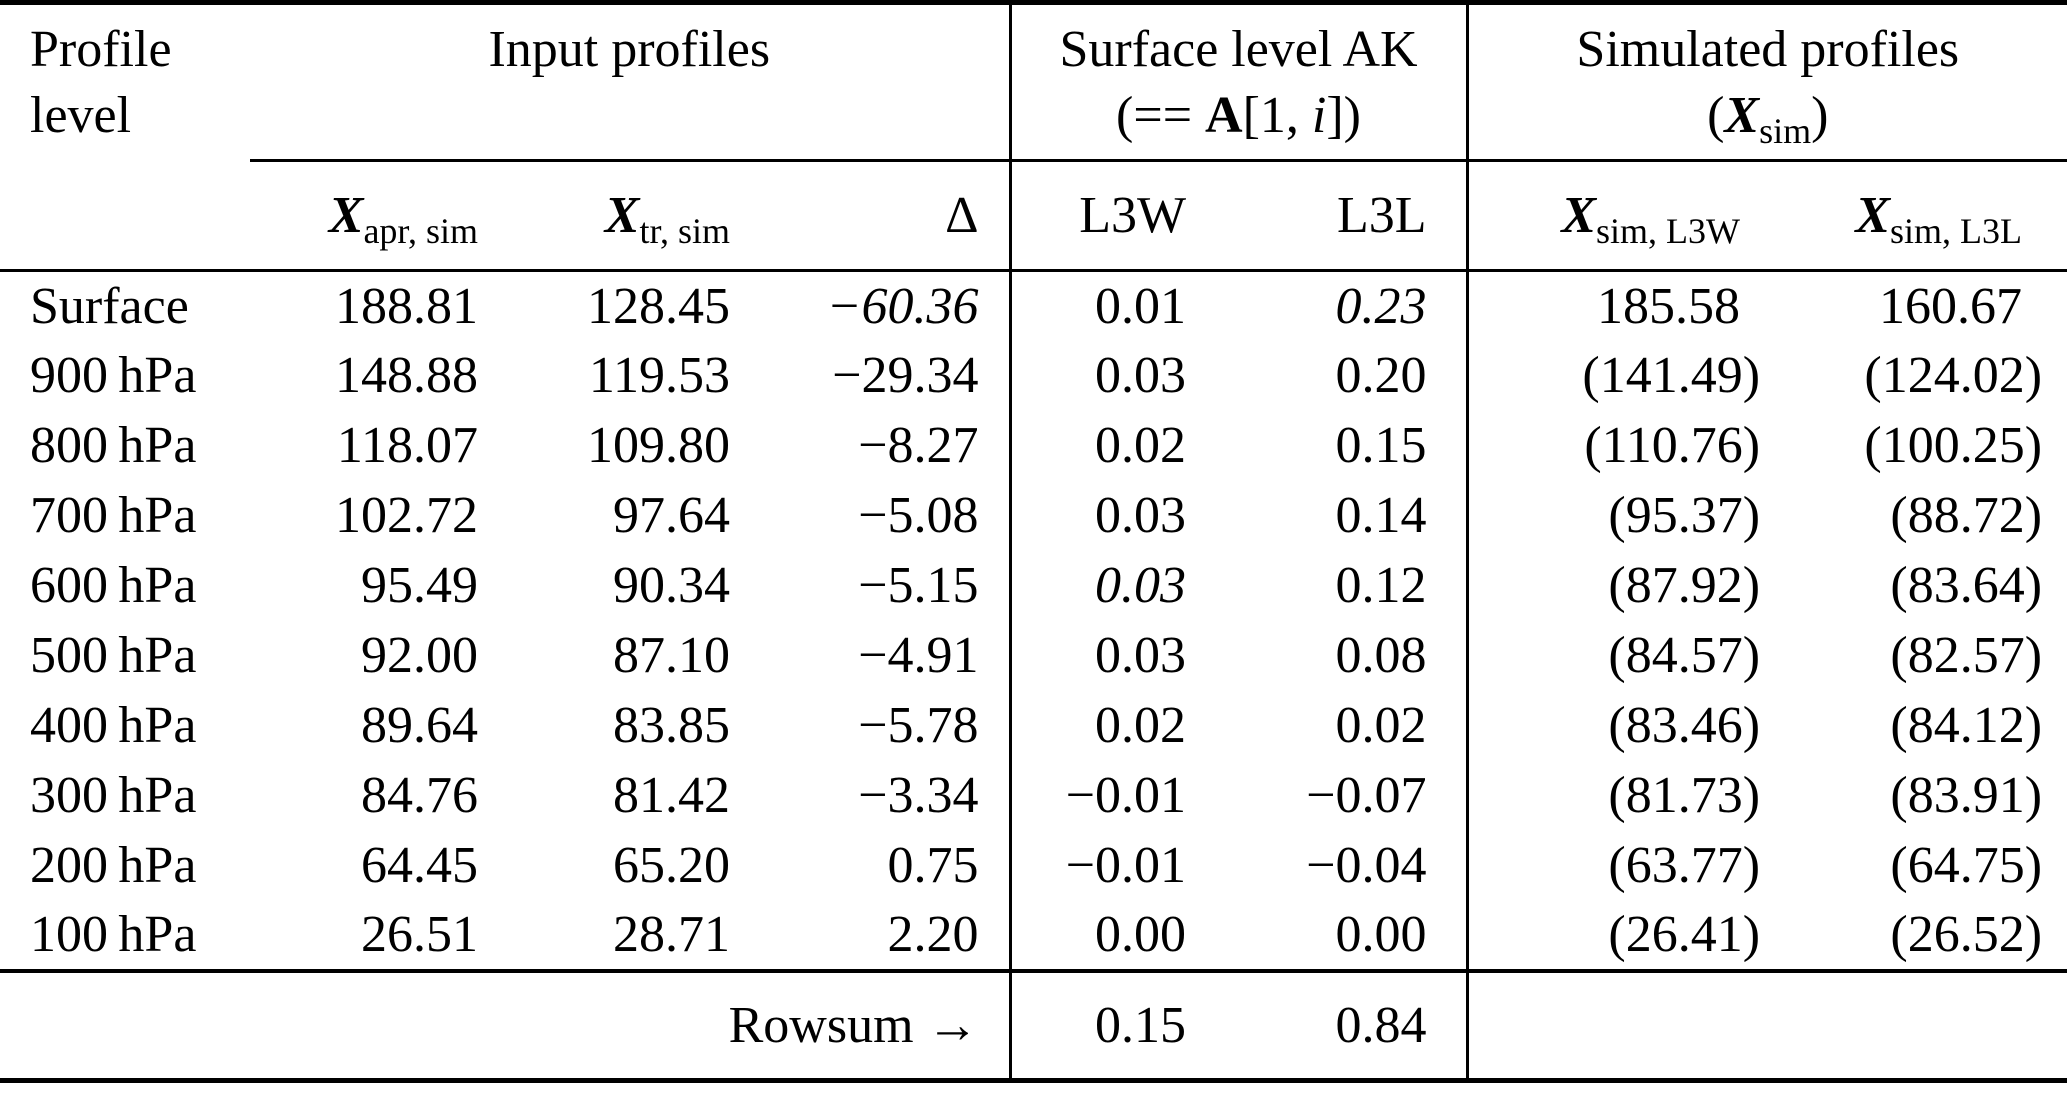  I want to click on cell-delta: −60.36, so click(902, 306).